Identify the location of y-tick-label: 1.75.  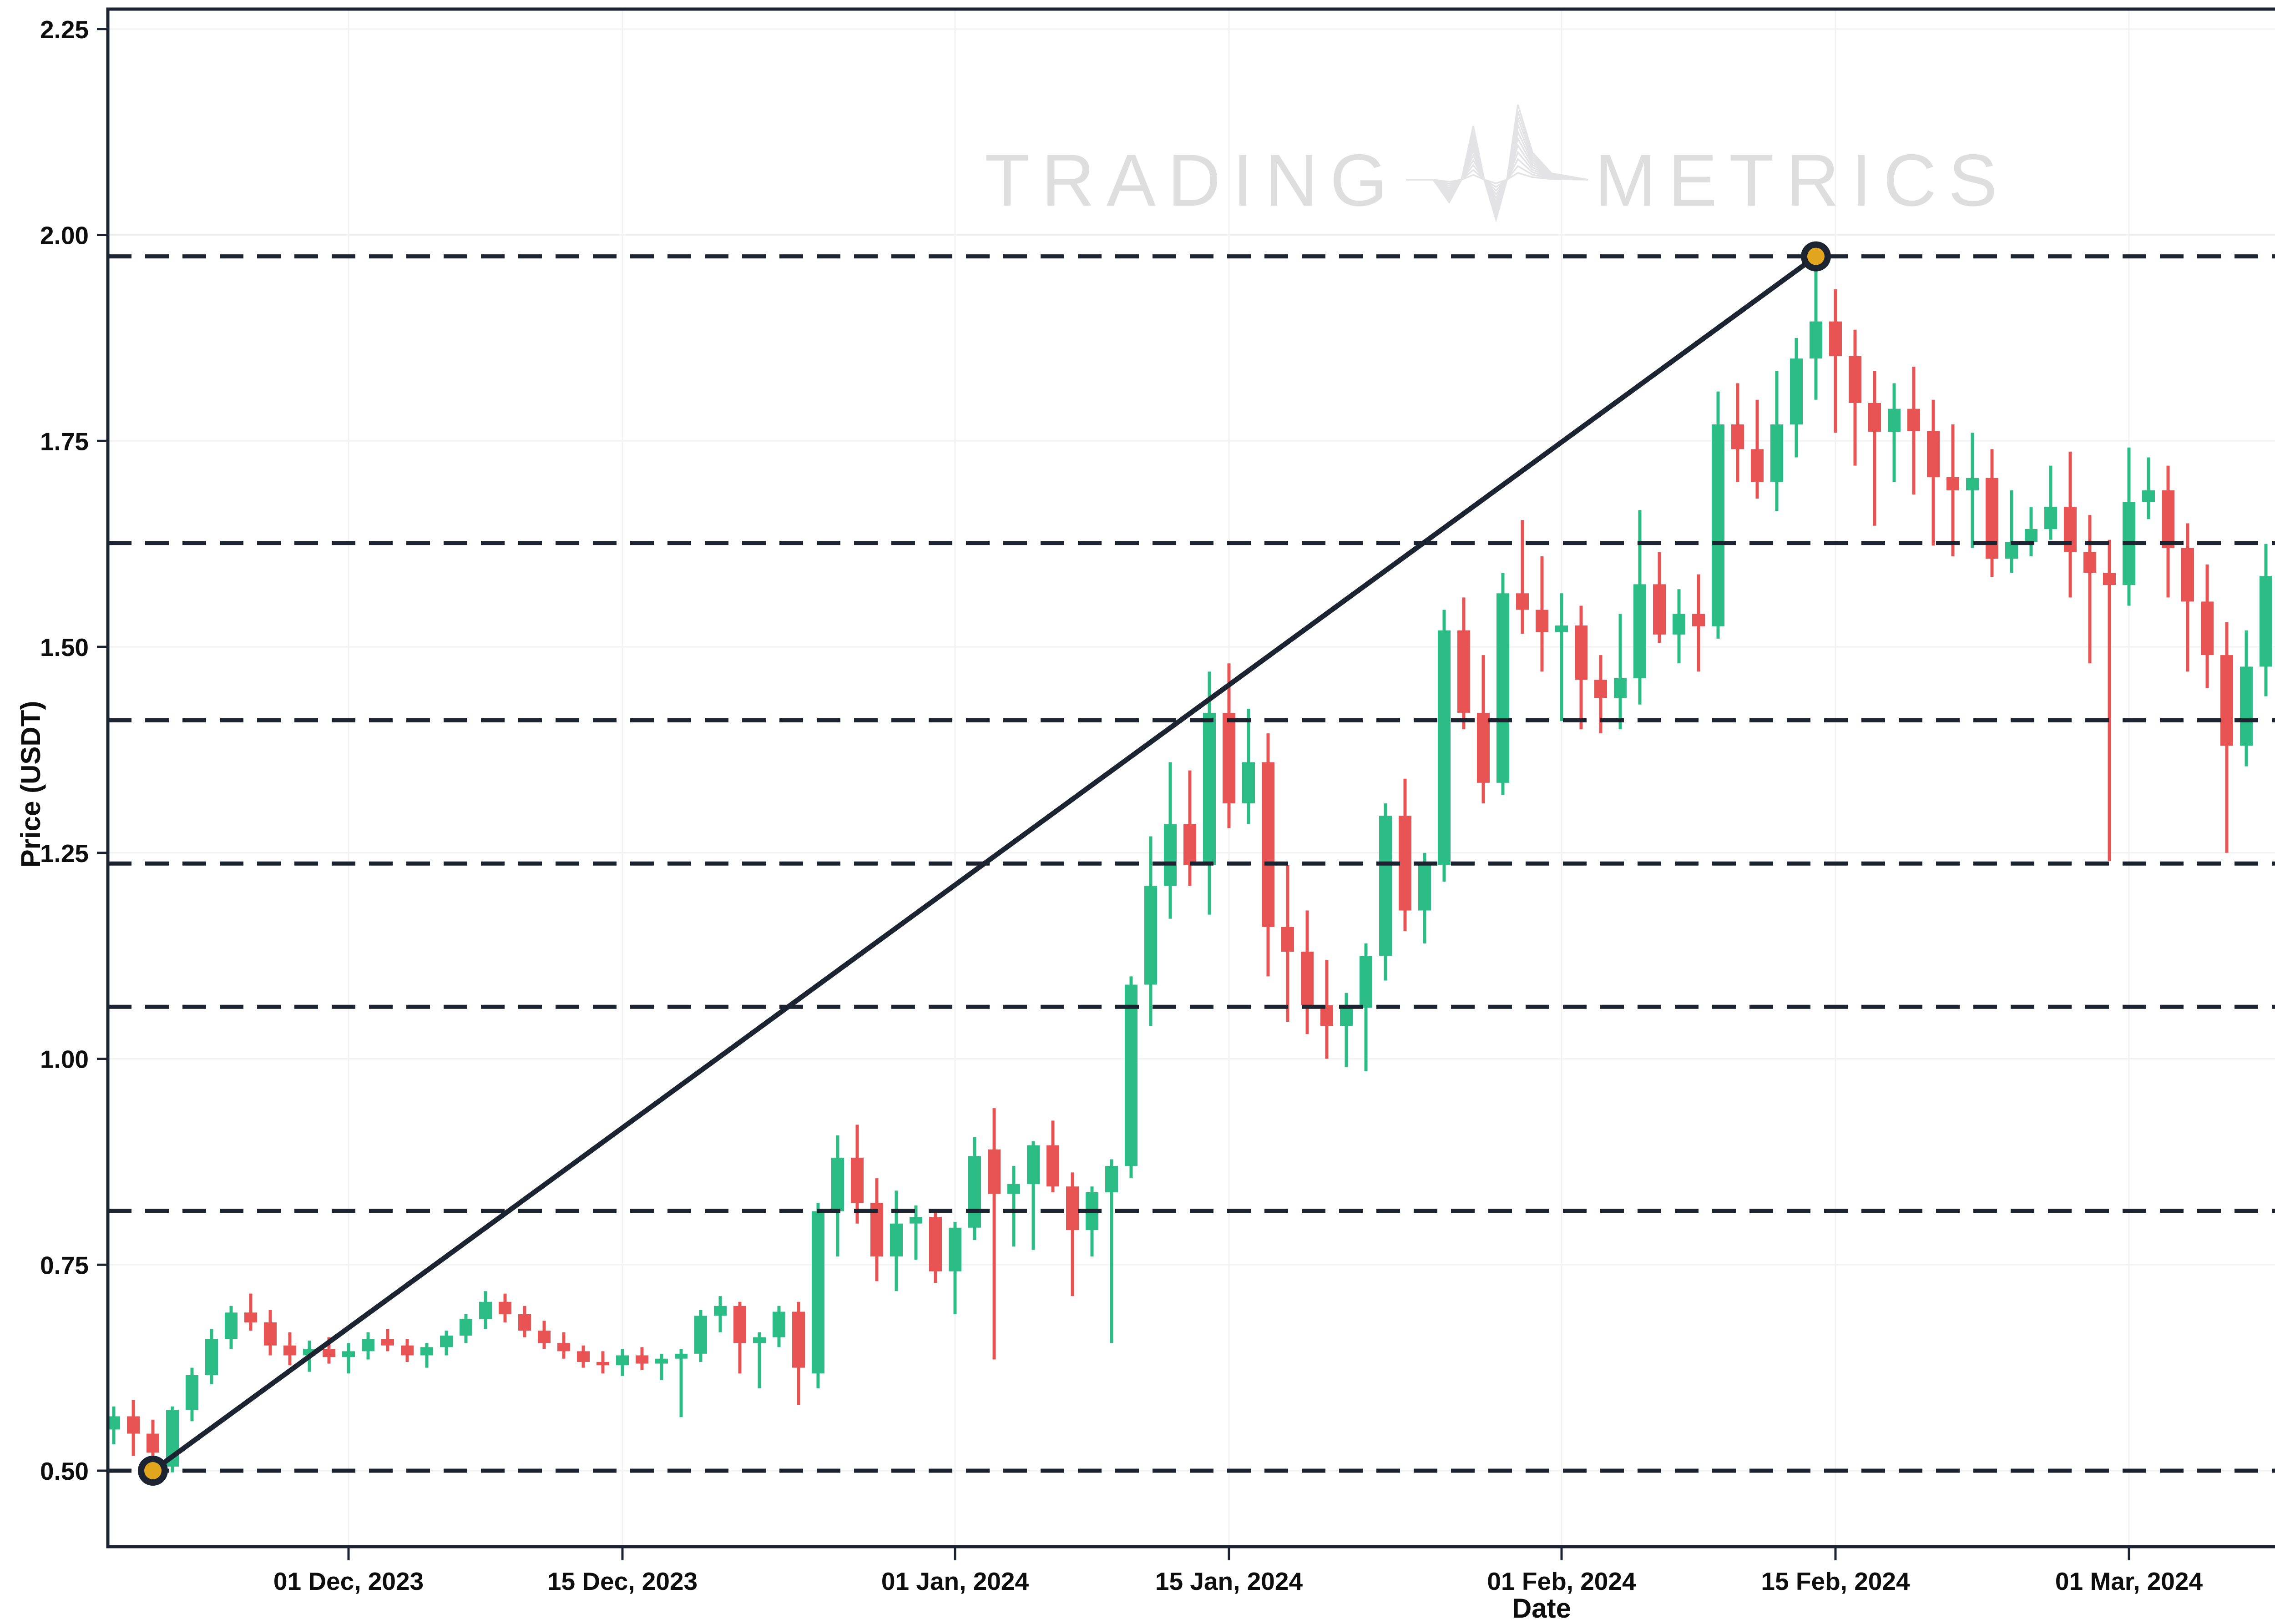
(65, 441).